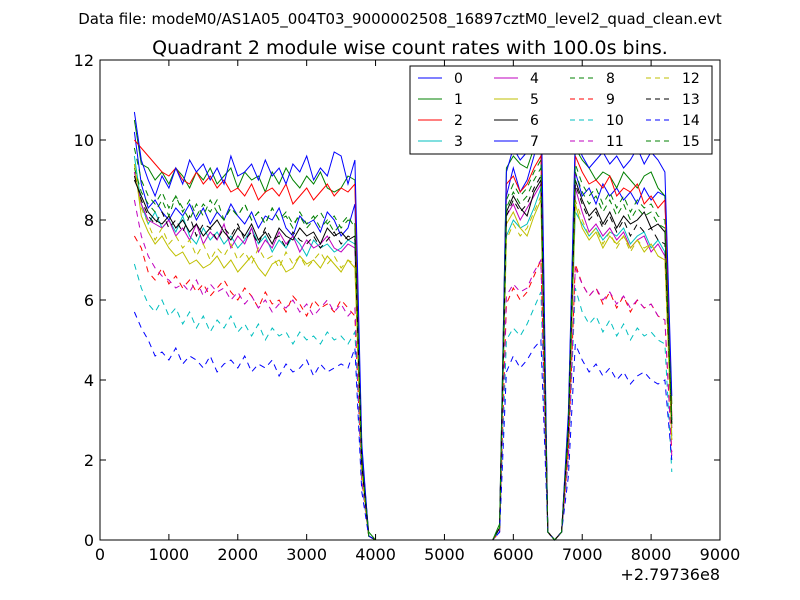 The image size is (800, 600). What do you see at coordinates (615, 142) in the screenshot?
I see `legend-label-11: 11` at bounding box center [615, 142].